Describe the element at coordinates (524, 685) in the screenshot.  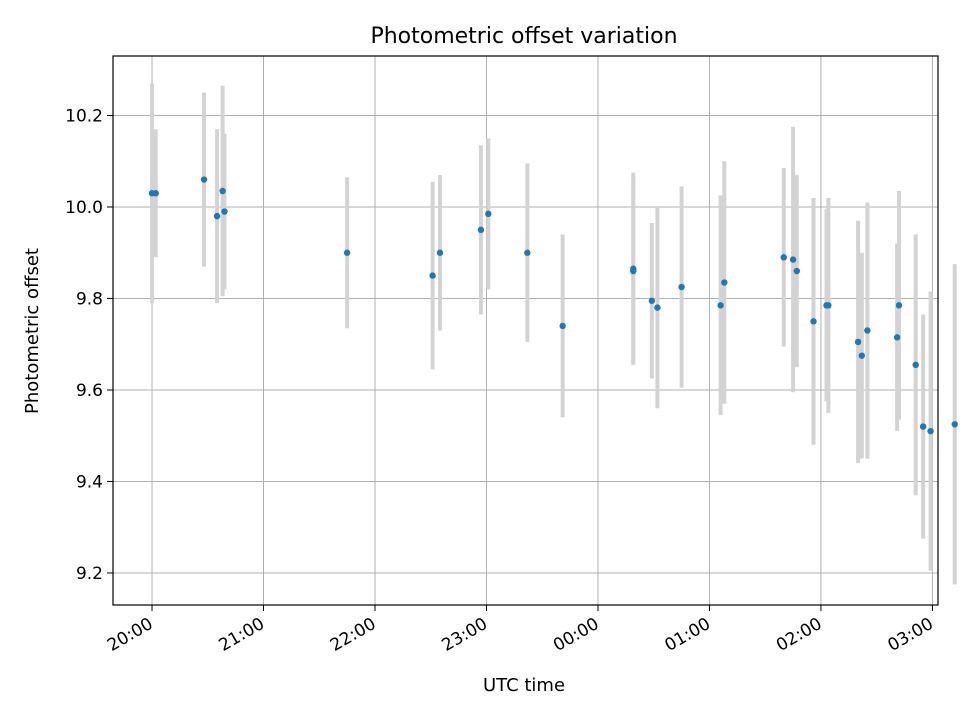
I see `x-axis-label: UTC time` at that location.